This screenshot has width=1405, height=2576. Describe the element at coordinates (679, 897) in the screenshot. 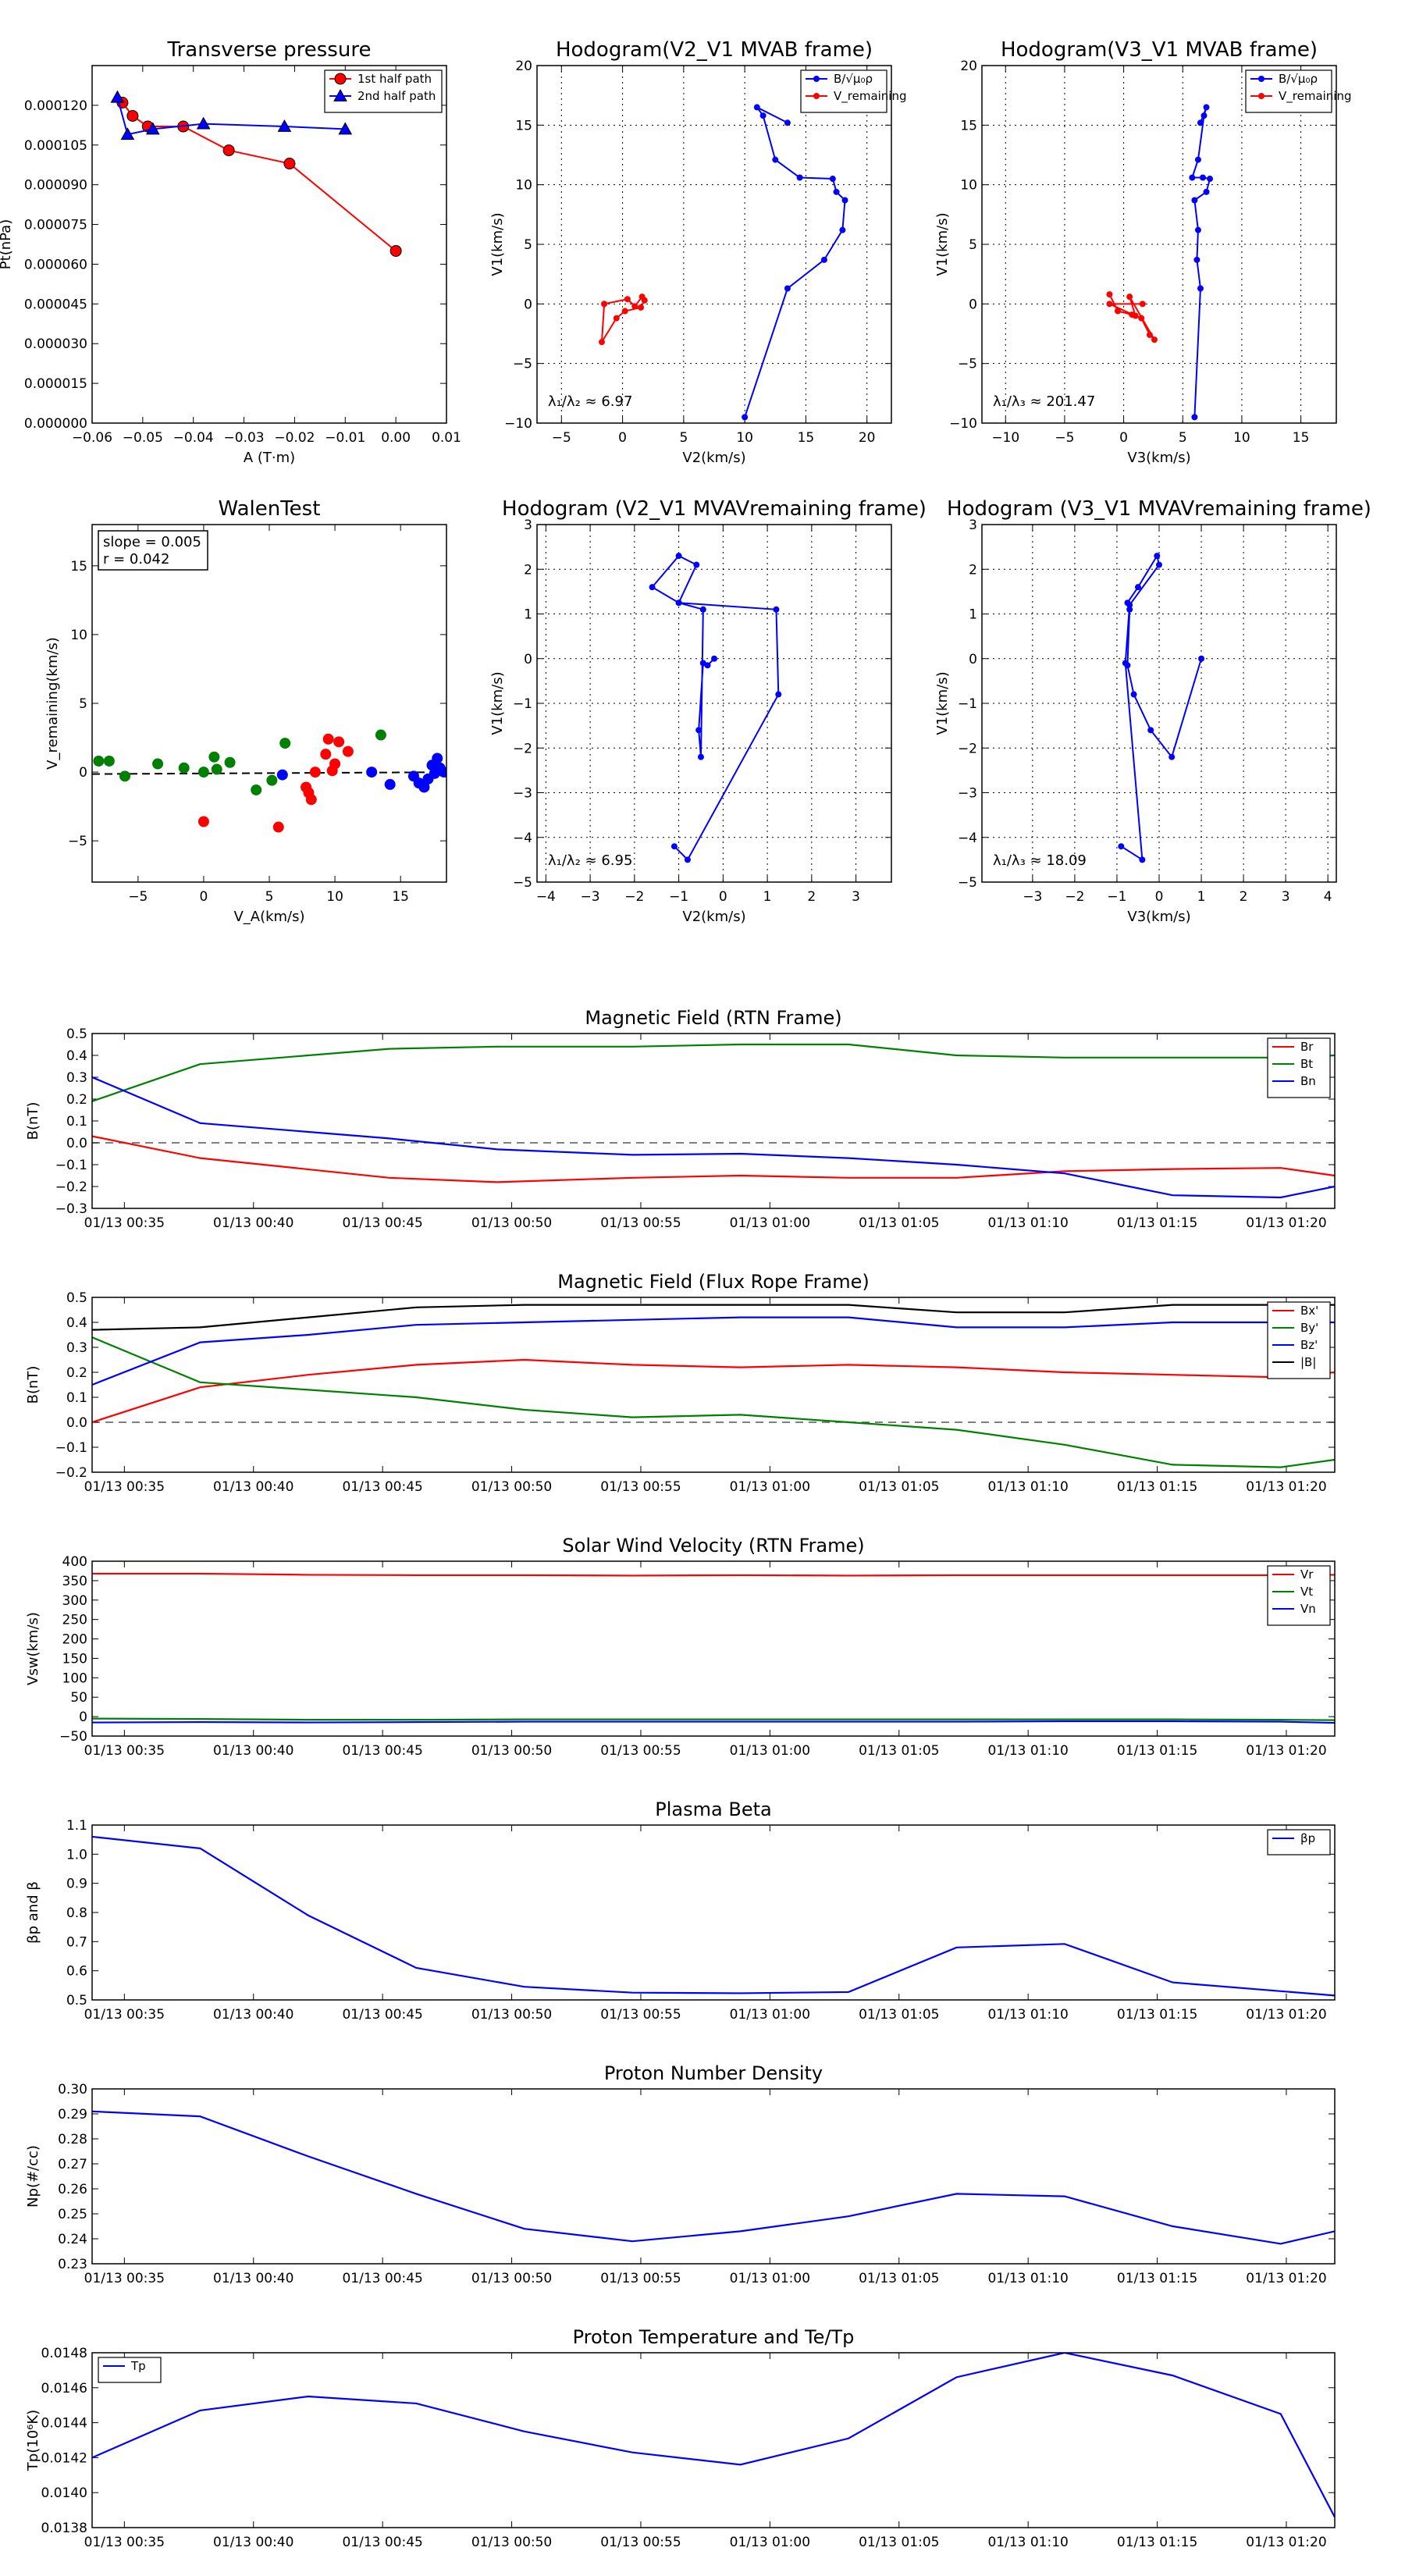

I see `x-tick-label: −1` at that location.